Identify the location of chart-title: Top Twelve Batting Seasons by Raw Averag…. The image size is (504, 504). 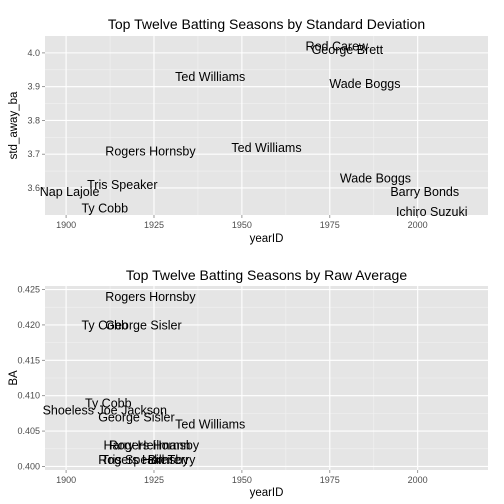
(266, 275).